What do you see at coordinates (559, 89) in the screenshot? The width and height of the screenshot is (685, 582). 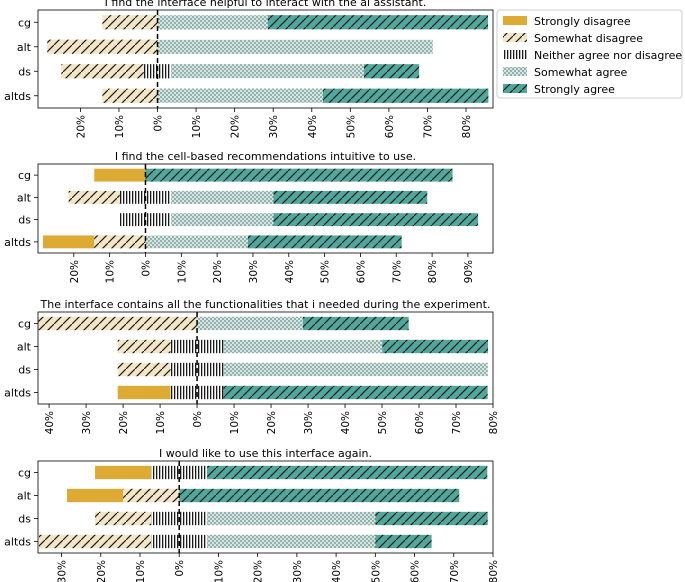 I see `legend-item-strongly-agree: Strongly agree` at bounding box center [559, 89].